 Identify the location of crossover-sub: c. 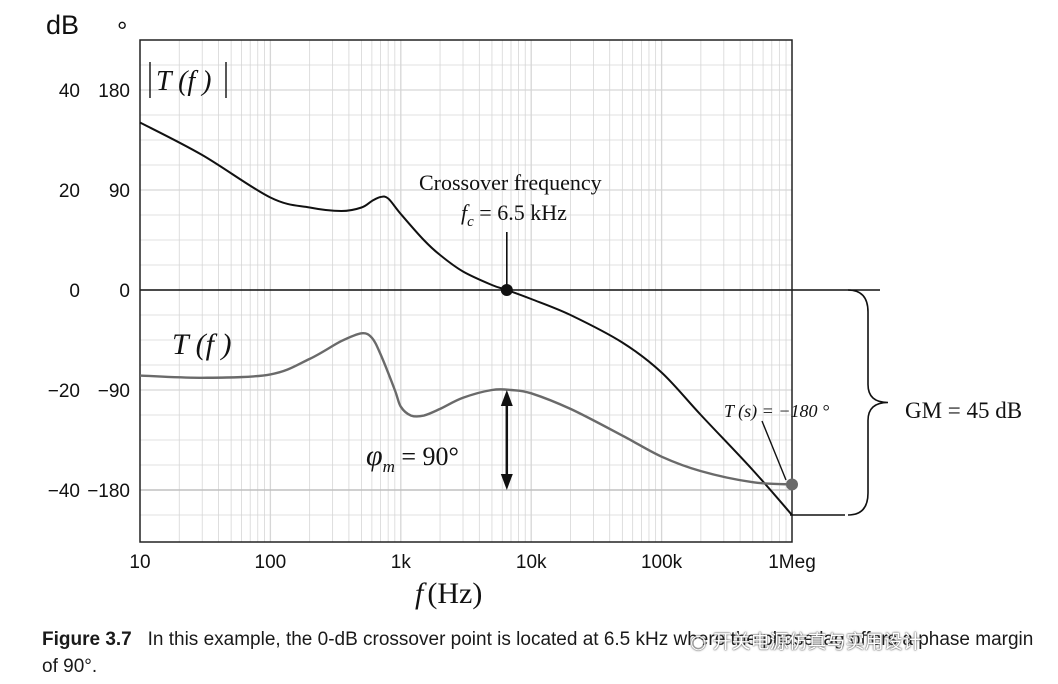
(470, 222).